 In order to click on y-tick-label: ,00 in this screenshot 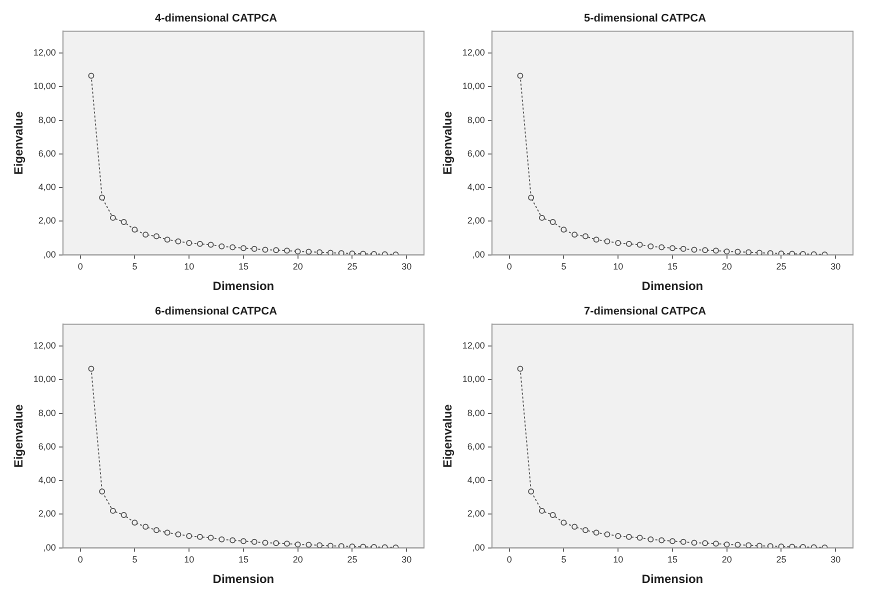, I will do `click(49, 254)`.